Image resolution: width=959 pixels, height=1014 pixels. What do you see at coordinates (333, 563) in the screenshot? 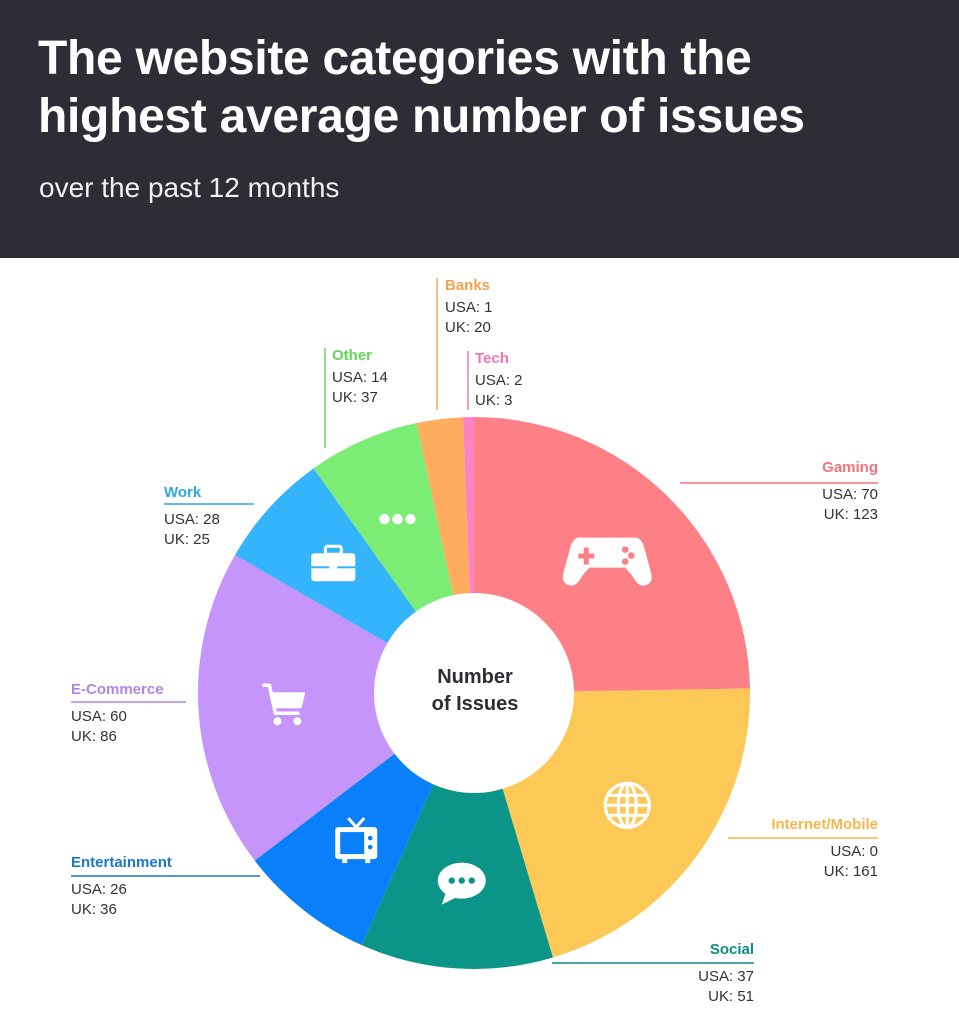
I see `briefcase-icon` at bounding box center [333, 563].